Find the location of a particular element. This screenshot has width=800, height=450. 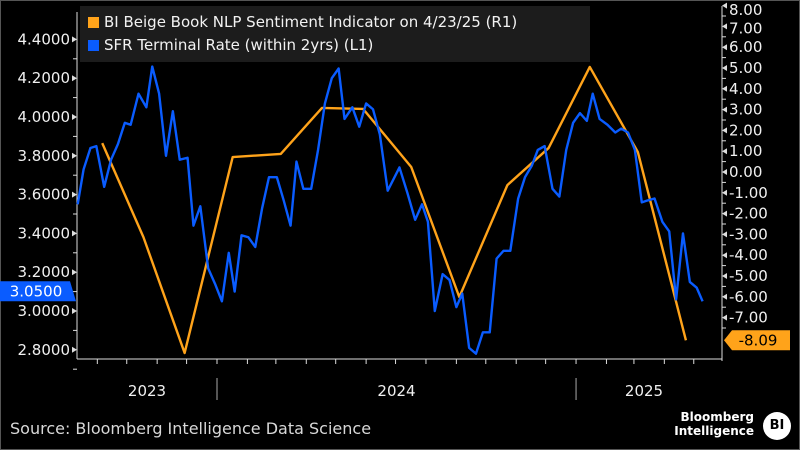

right-tick-label: -4.00 is located at coordinates (748, 255).